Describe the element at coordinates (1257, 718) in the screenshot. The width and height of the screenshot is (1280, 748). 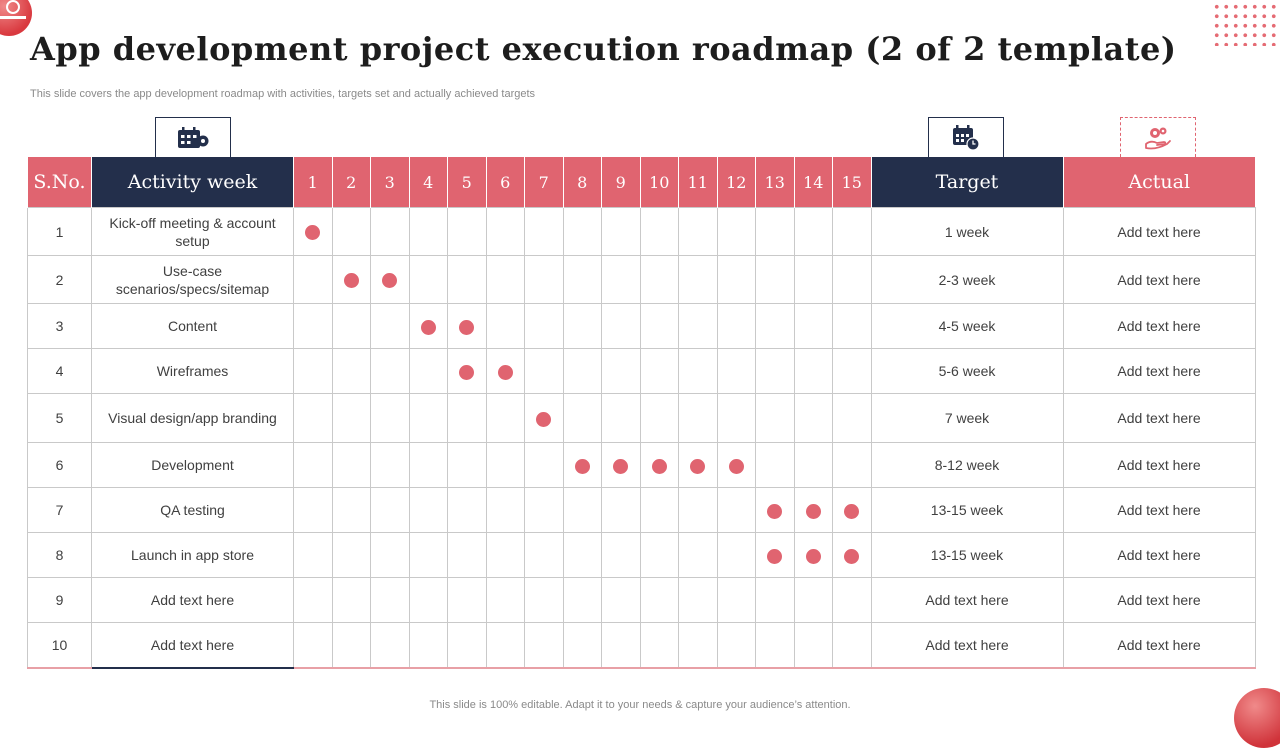
I see `corner-circle-decoration` at that location.